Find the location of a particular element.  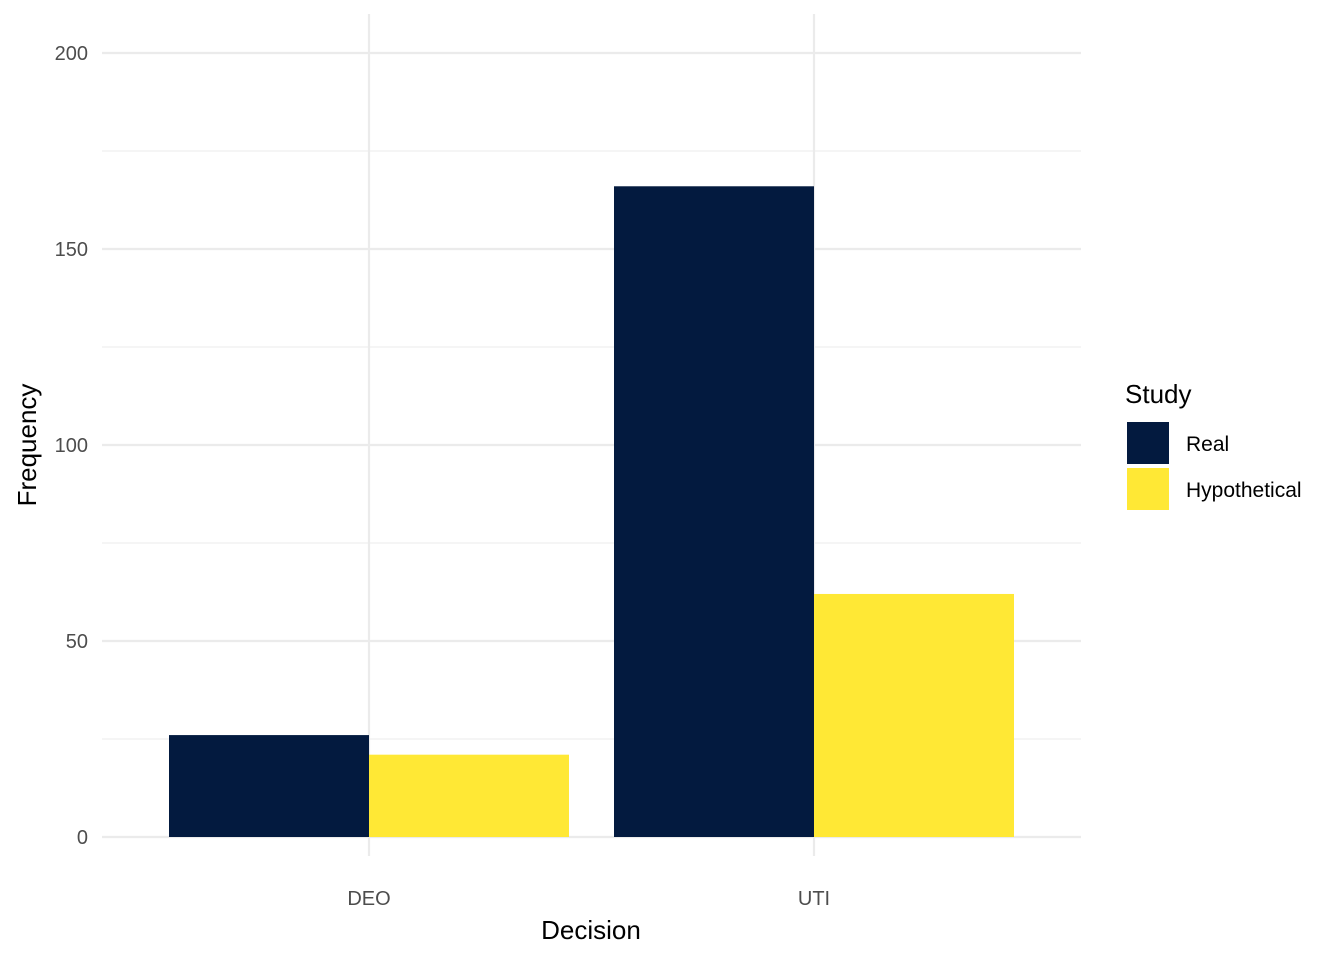

bar-deo-real is located at coordinates (269, 786).